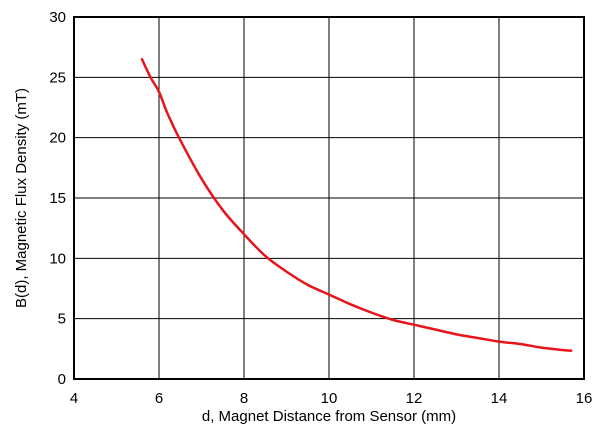 The width and height of the screenshot is (602, 430). Describe the element at coordinates (584, 398) in the screenshot. I see `x-tick-label: 16` at that location.